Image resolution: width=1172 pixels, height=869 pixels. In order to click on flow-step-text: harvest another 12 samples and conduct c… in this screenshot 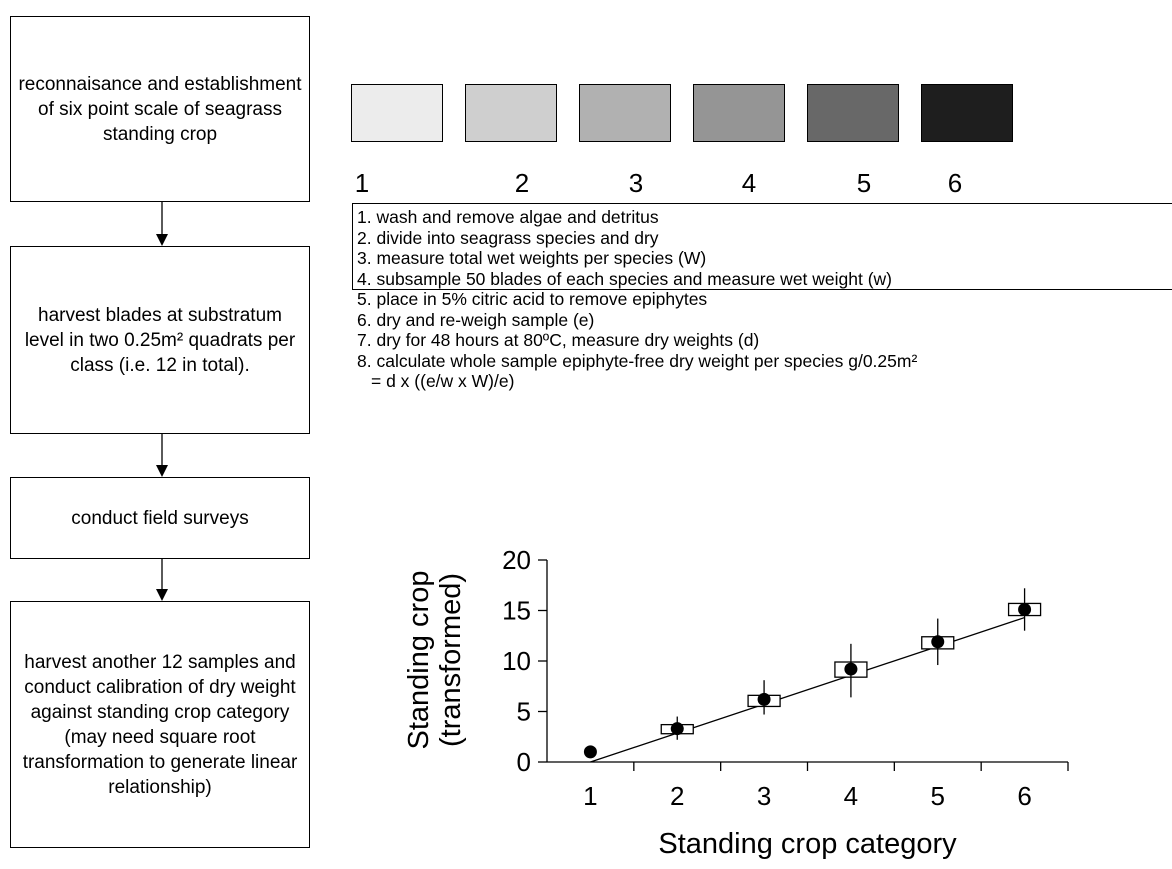, I will do `click(160, 724)`.